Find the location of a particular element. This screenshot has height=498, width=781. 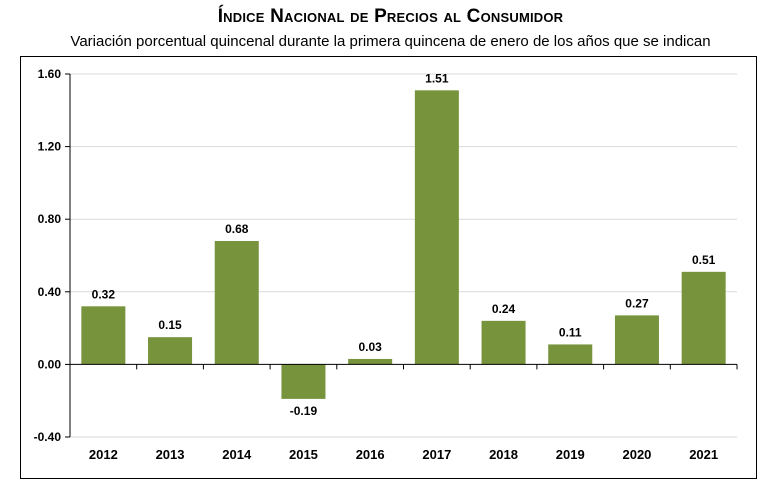

y-tick-label: 1.20 is located at coordinates (50, 147).